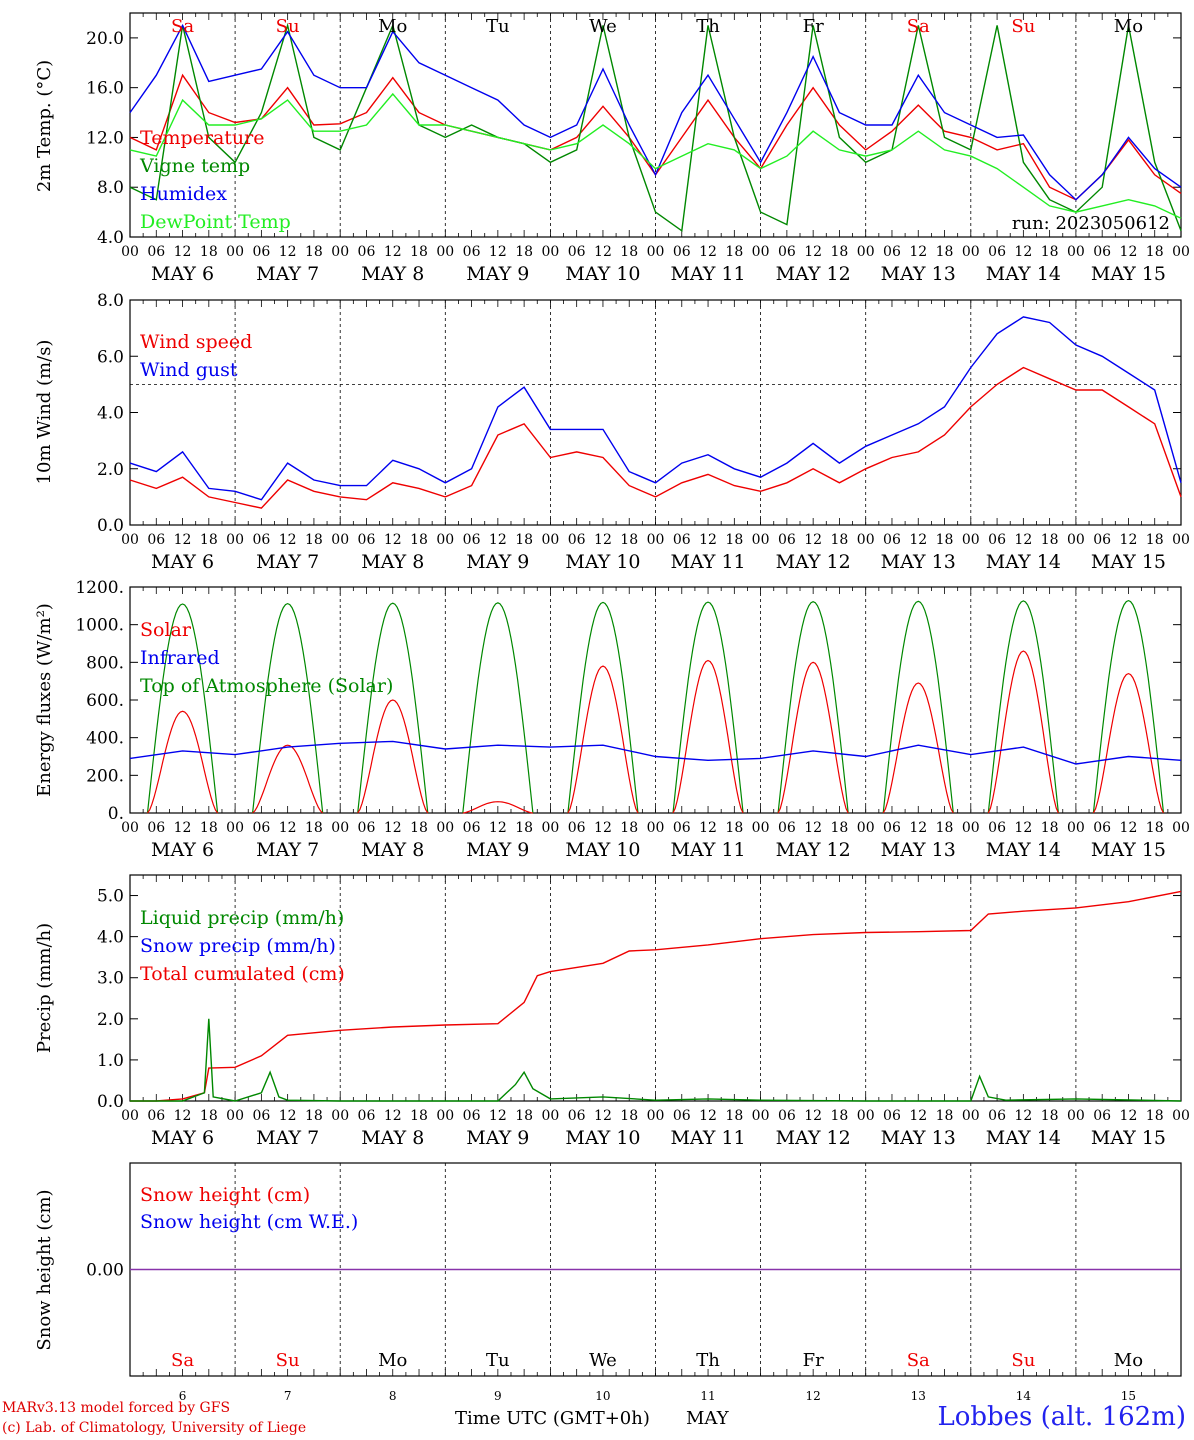 The height and width of the screenshot is (1440, 1194). What do you see at coordinates (105, 1271) in the screenshot?
I see `panel-5-y-tick-label: 0.00` at bounding box center [105, 1271].